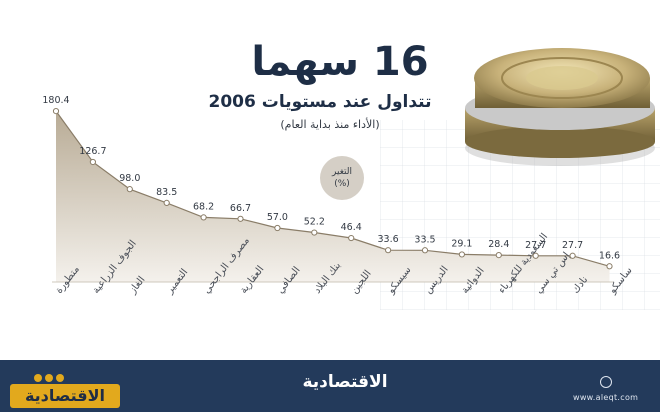 The height and width of the screenshot is (412, 660). Describe the element at coordinates (166, 192) in the screenshot. I see `data-label: 83.5` at that location.